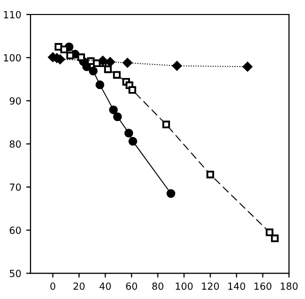  Describe the element at coordinates (15, 101) in the screenshot. I see `y-tick-label: 90` at that location.